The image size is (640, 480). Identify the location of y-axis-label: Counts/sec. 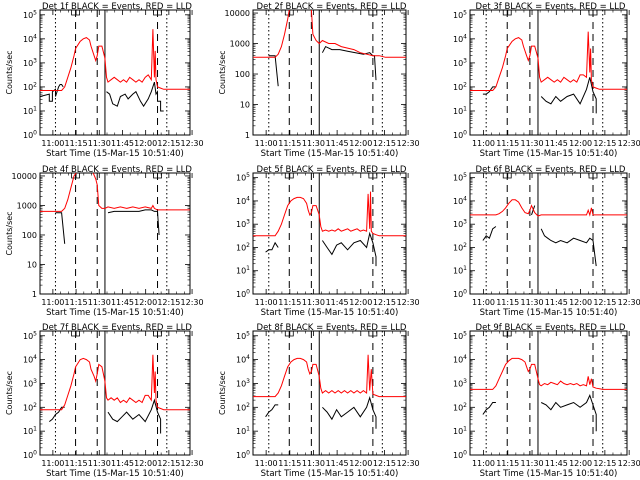
(9, 393).